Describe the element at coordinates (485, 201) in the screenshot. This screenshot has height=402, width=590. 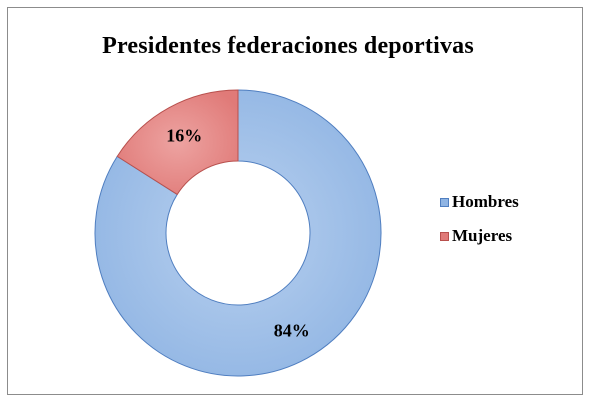
I see `legend-label-hombres: Hombres` at that location.